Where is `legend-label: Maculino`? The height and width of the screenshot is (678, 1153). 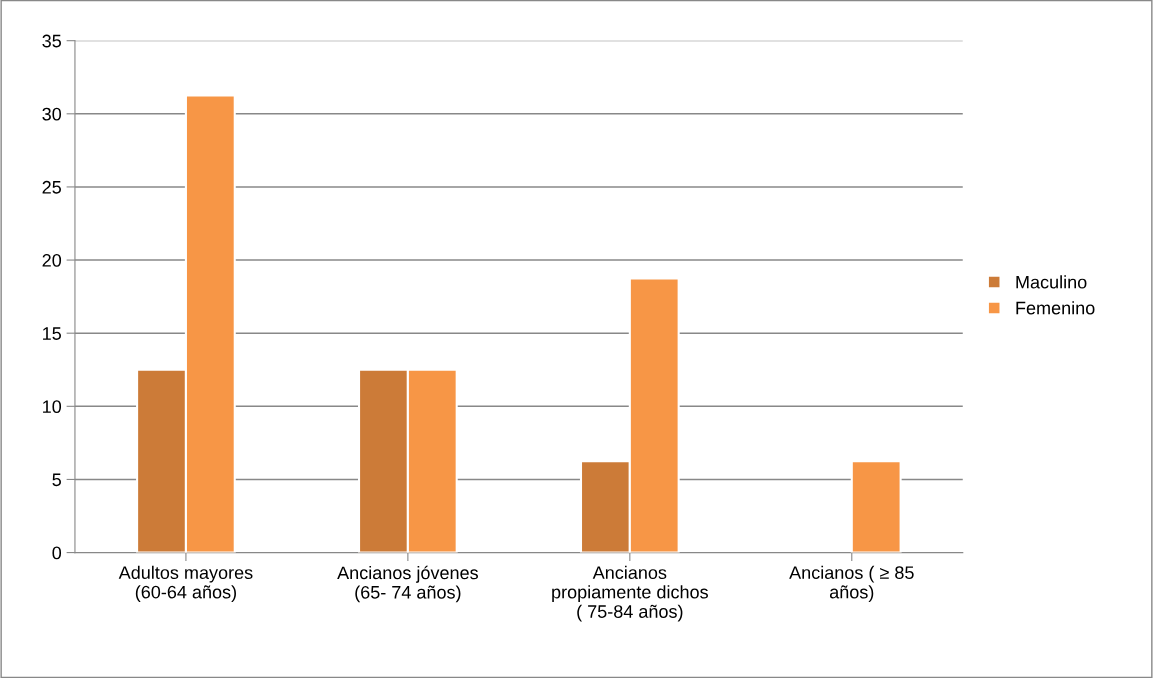
legend-label: Maculino is located at coordinates (1051, 282).